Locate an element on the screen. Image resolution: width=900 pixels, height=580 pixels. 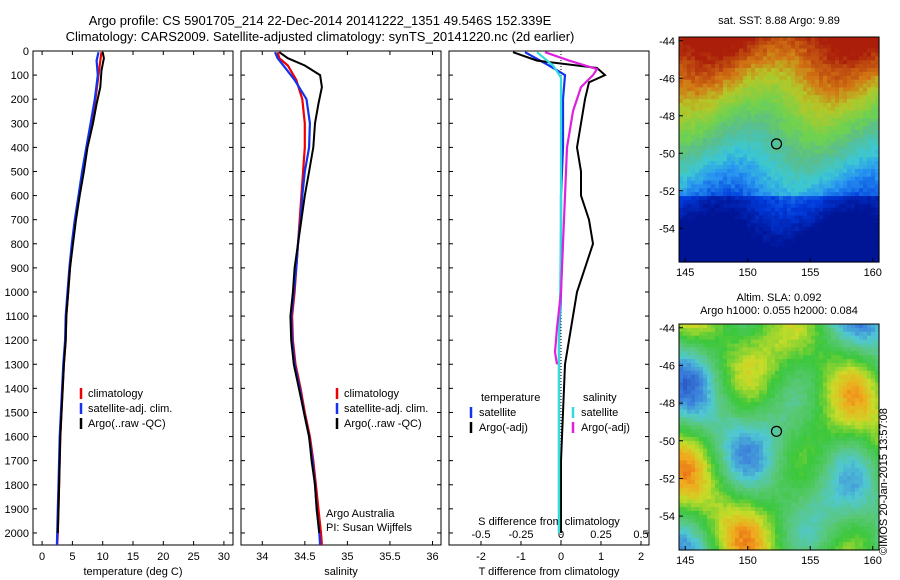
depth-tick-label: 900 is located at coordinates (20, 269).